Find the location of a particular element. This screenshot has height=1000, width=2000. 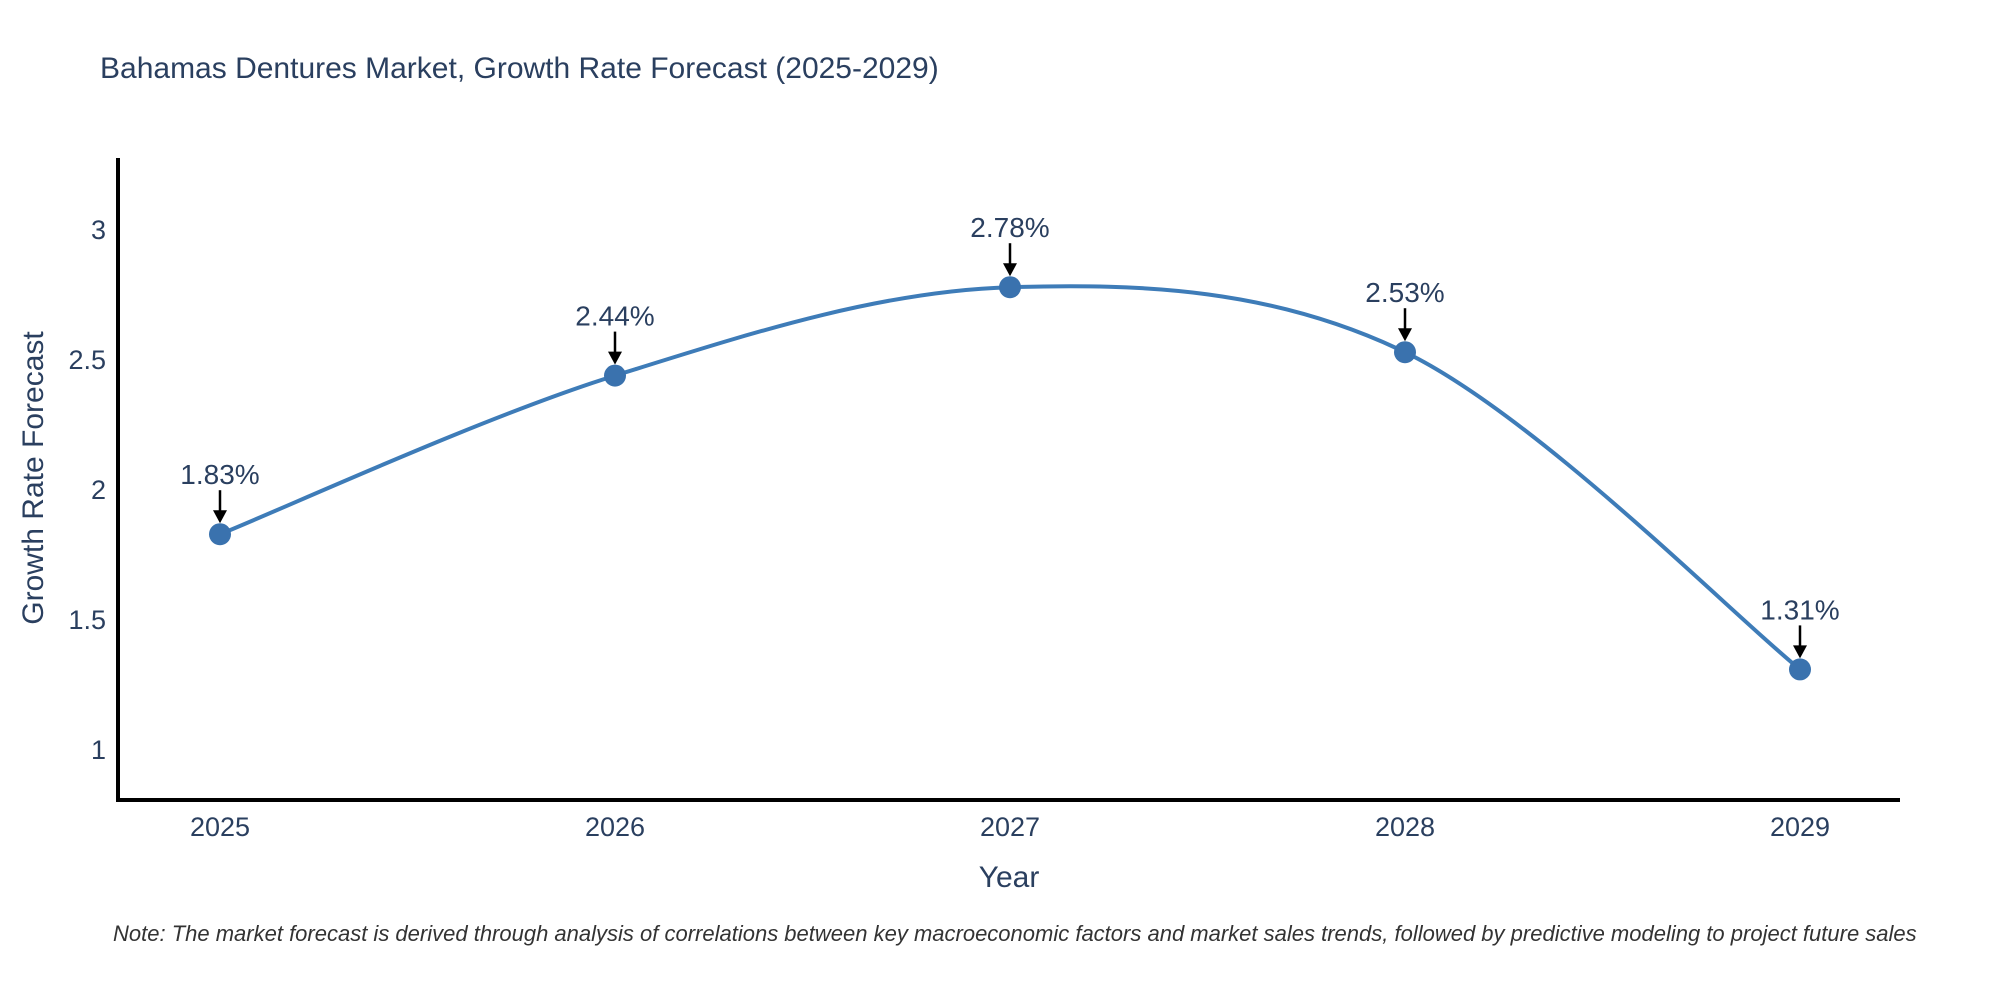

data-point-annotation: 2.53% is located at coordinates (1404, 292).